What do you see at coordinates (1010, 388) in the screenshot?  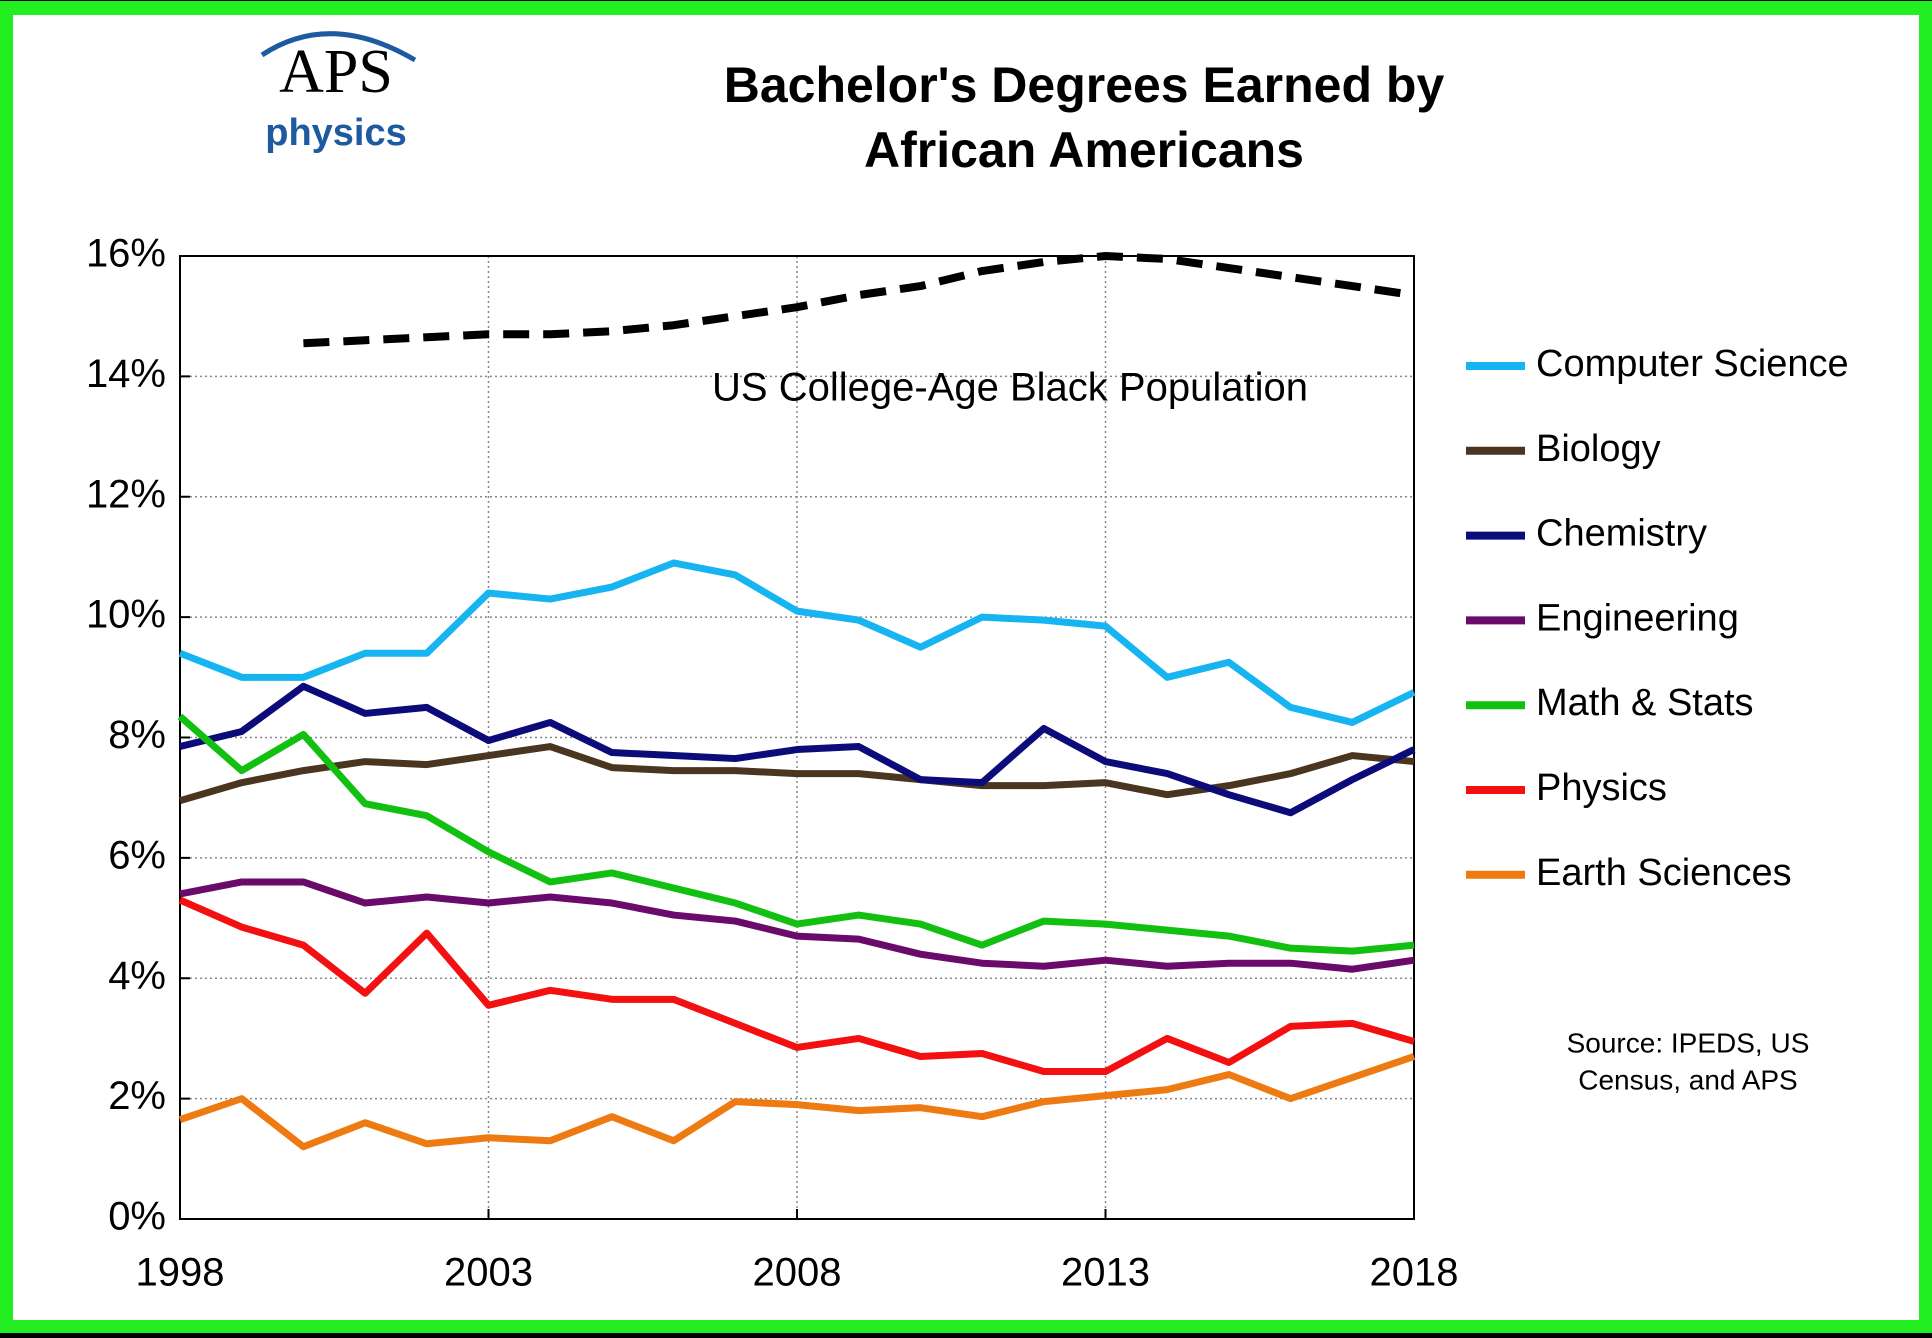 I see `series-annotation: US College-Age Black Population` at bounding box center [1010, 388].